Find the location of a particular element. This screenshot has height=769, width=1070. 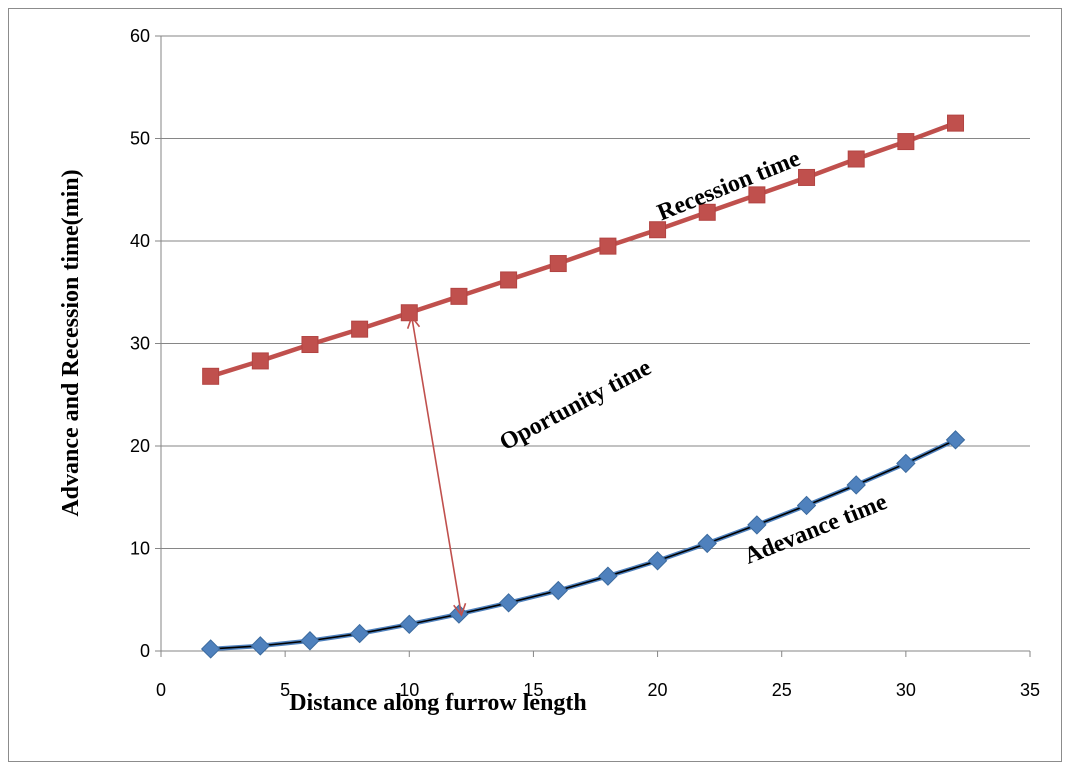

y-tick-label: 50 is located at coordinates (140, 139).